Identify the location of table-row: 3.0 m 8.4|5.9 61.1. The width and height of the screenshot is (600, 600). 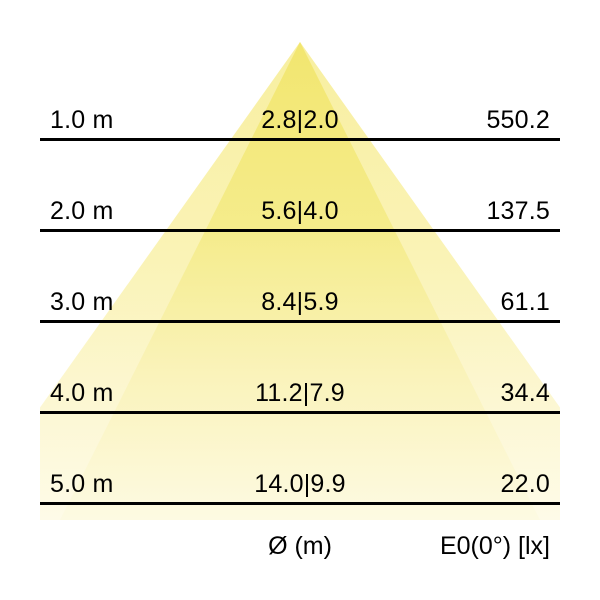
(300, 305).